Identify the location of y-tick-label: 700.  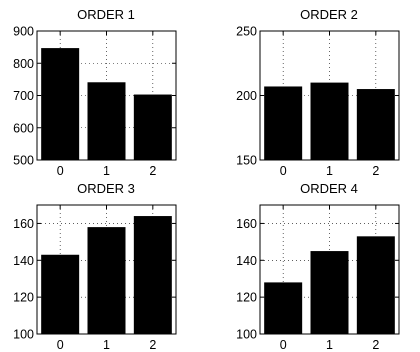
(23, 96).